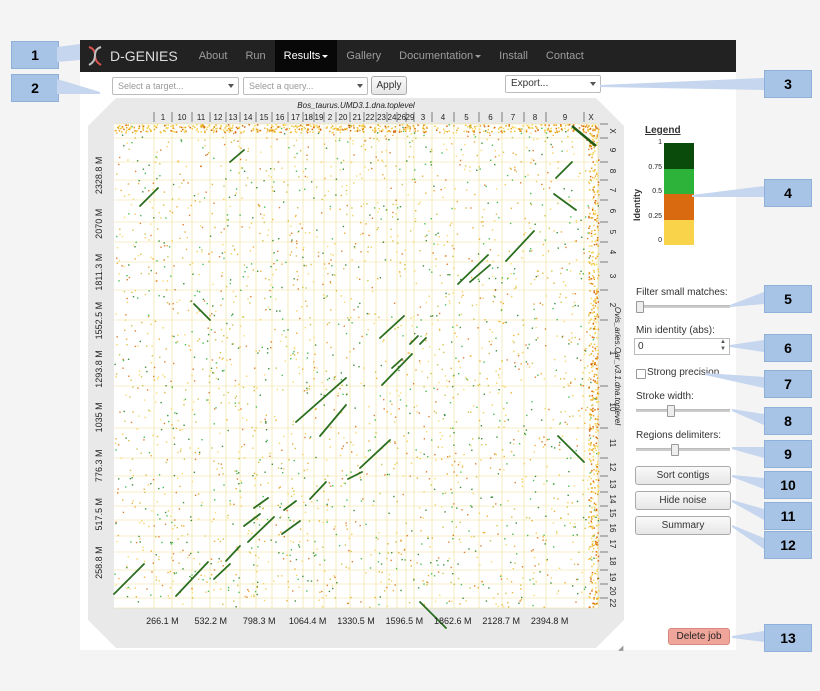 This screenshot has height=691, width=820. Describe the element at coordinates (675, 450) in the screenshot. I see `regions-delimiters-slider-thumb` at that location.